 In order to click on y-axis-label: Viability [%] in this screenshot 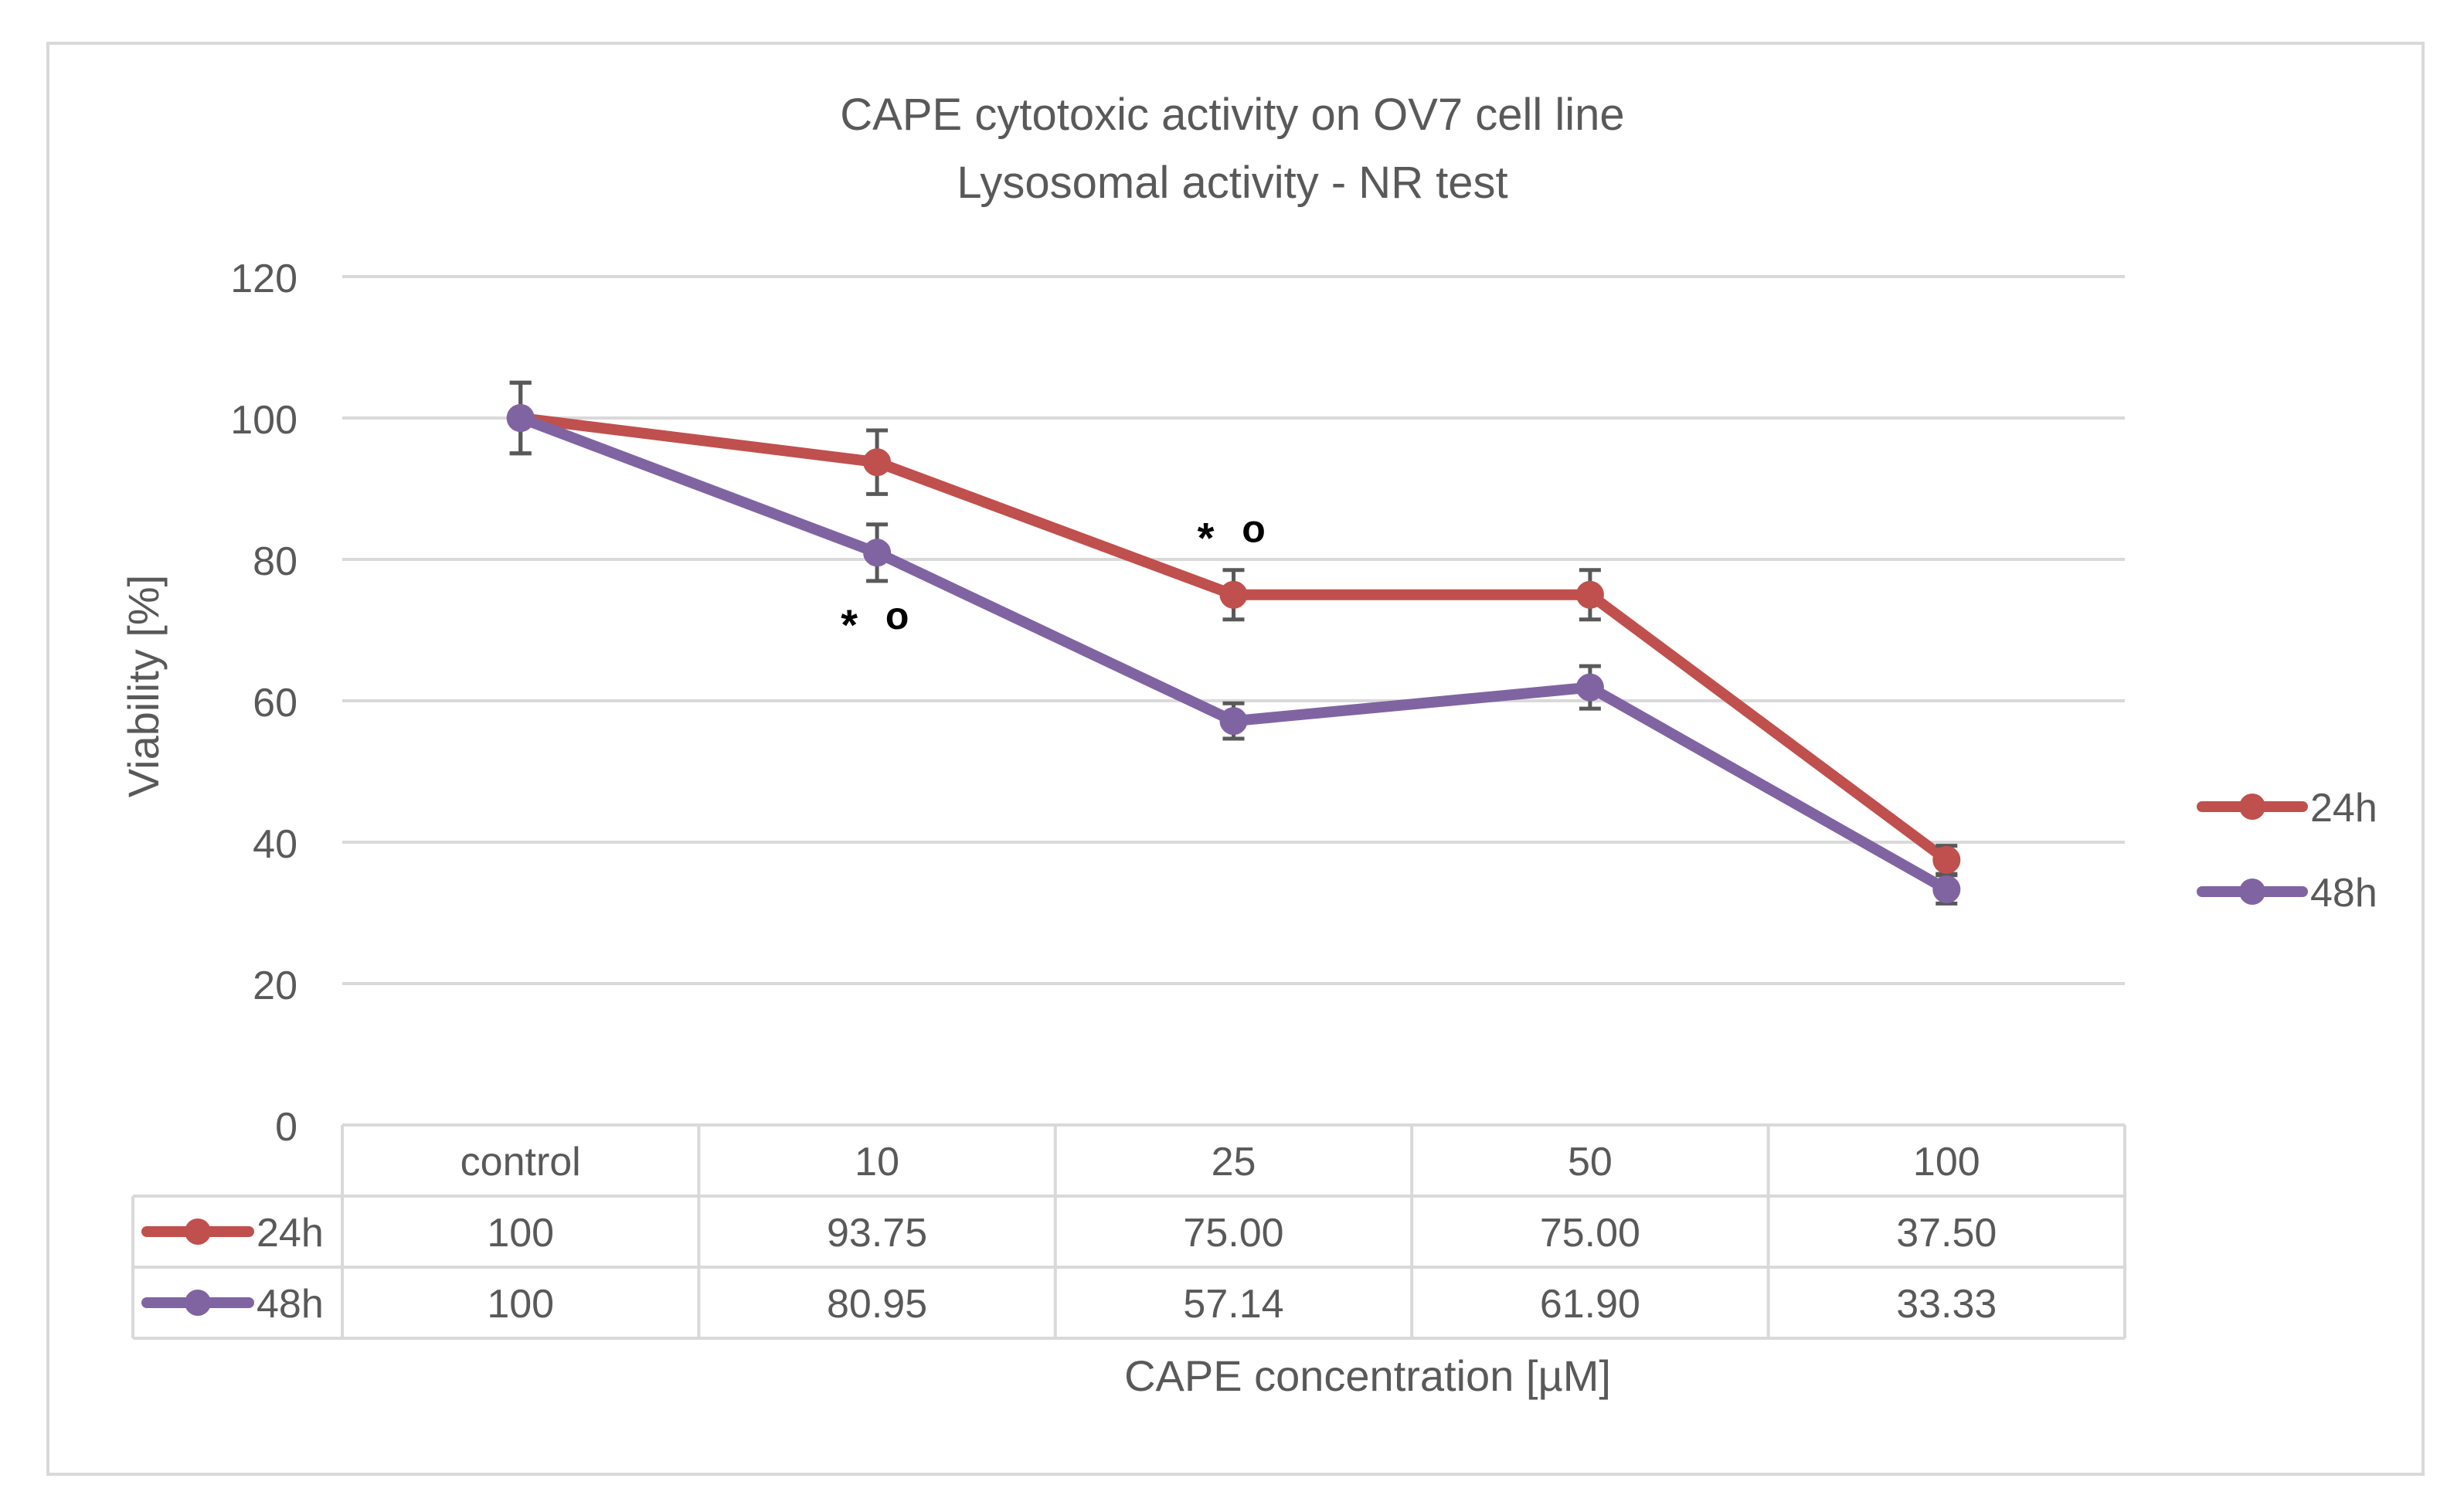, I will do `click(143, 686)`.